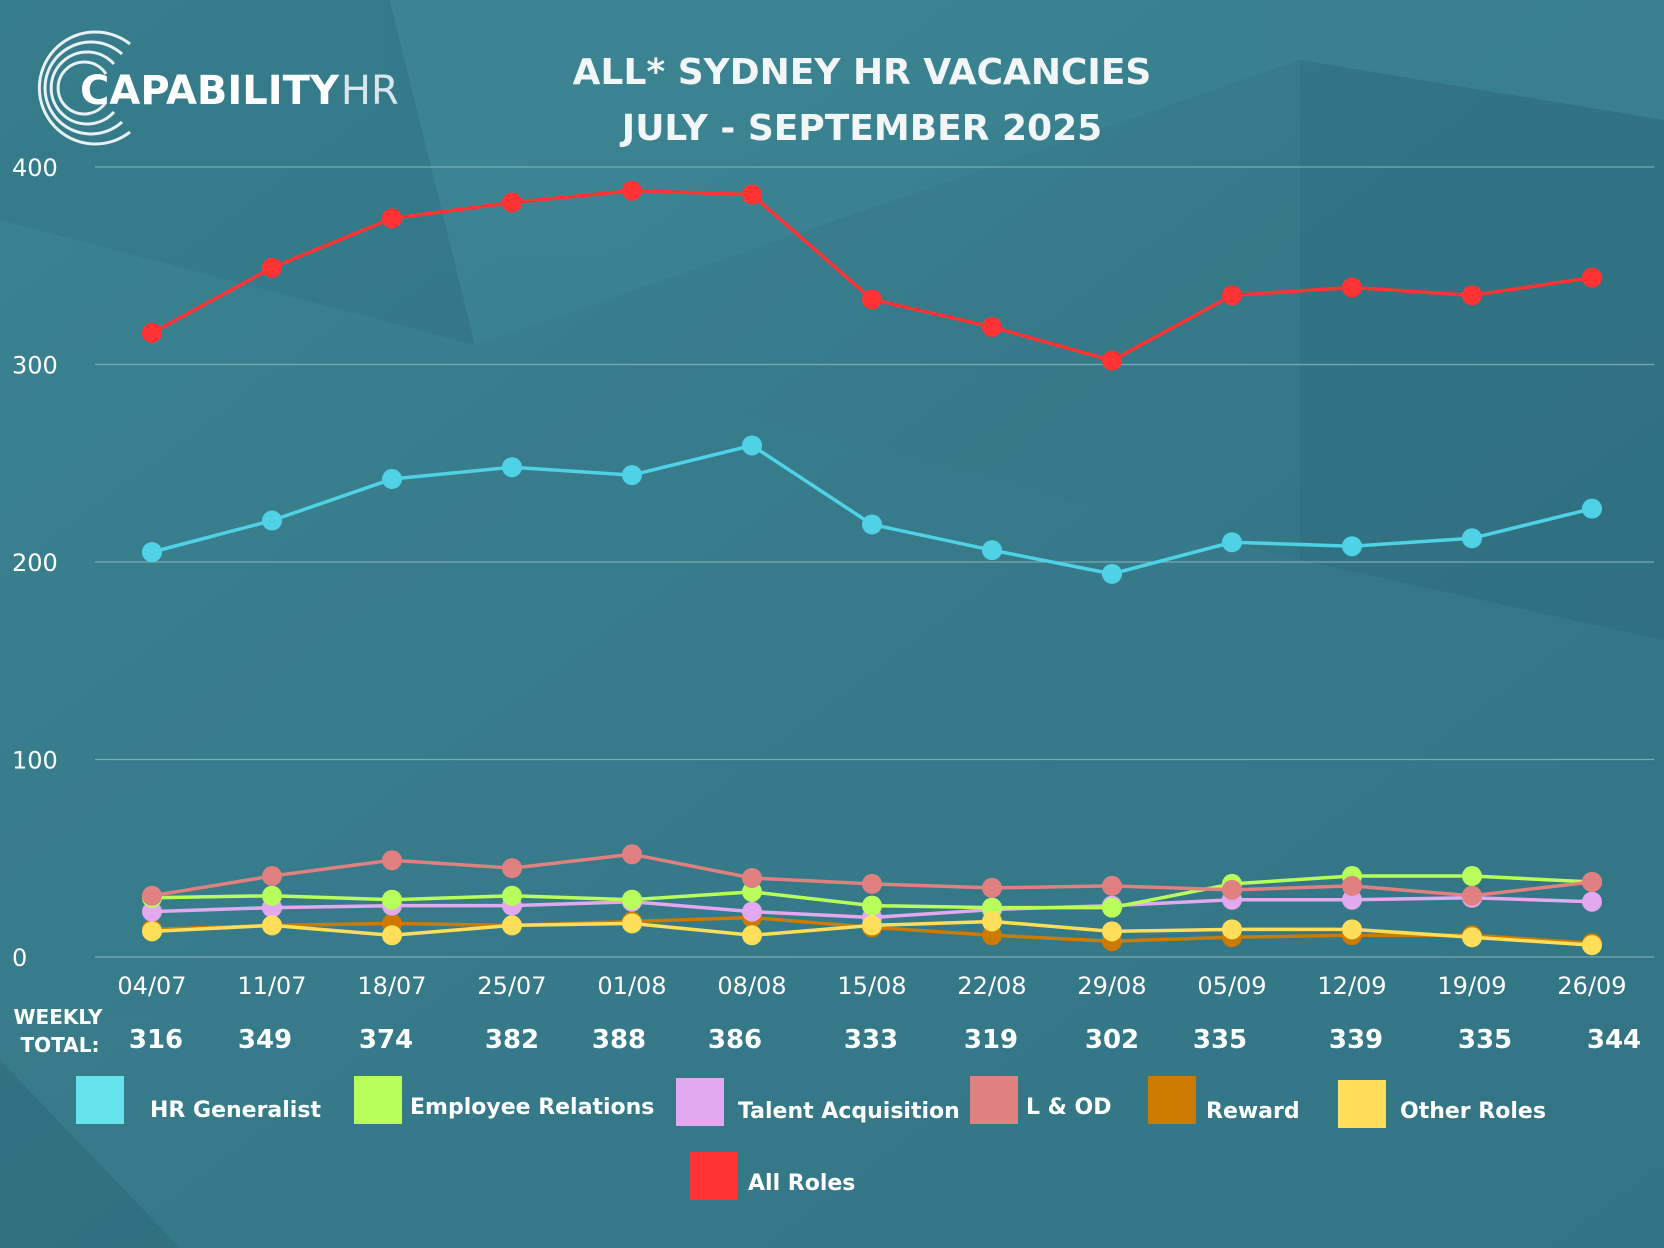 The image size is (1664, 1248). I want to click on x-tick-label: 25/07, so click(511, 986).